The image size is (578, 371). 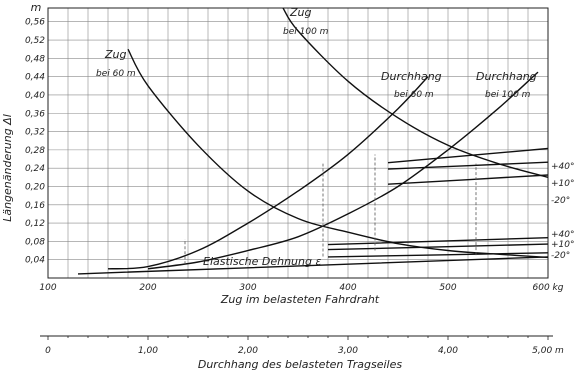 I want to click on y-tick-label: 0,20, so click(x=35, y=187).